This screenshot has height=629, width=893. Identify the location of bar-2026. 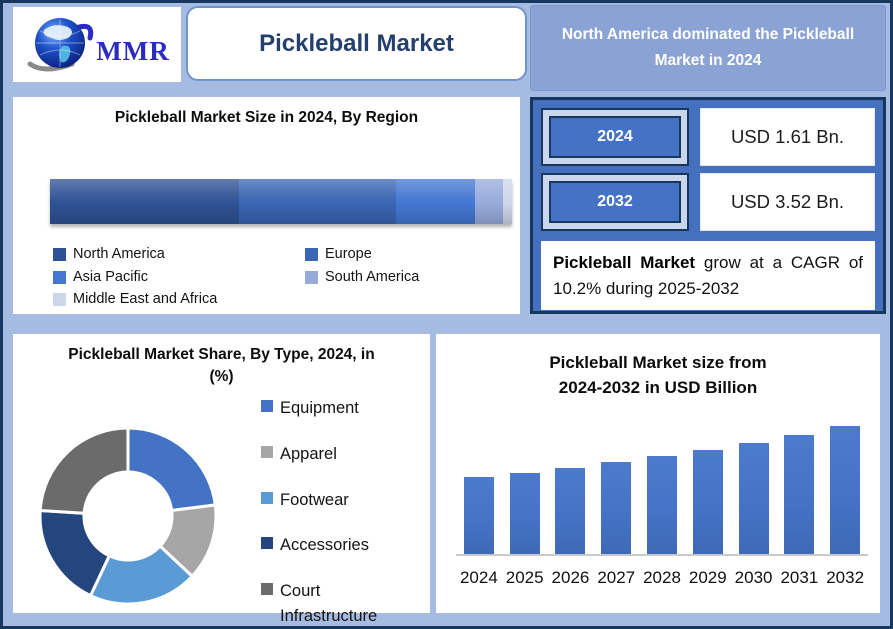
(570, 511).